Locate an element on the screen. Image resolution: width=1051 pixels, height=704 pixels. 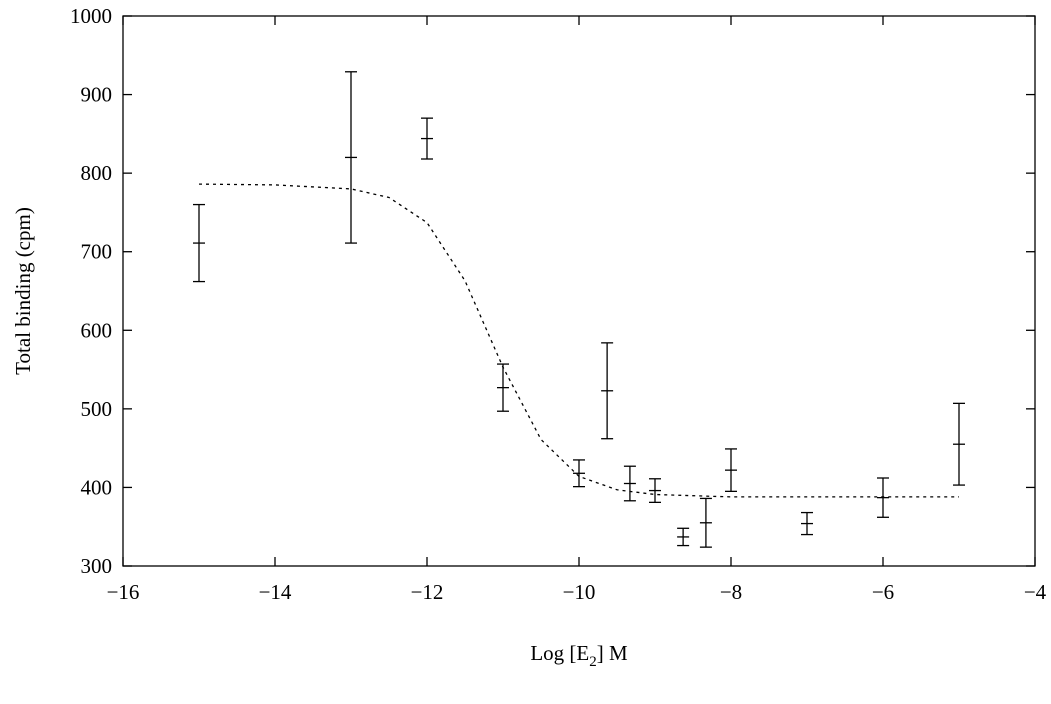
y-axis-label: Total binding (cpm) is located at coordinates (23, 291).